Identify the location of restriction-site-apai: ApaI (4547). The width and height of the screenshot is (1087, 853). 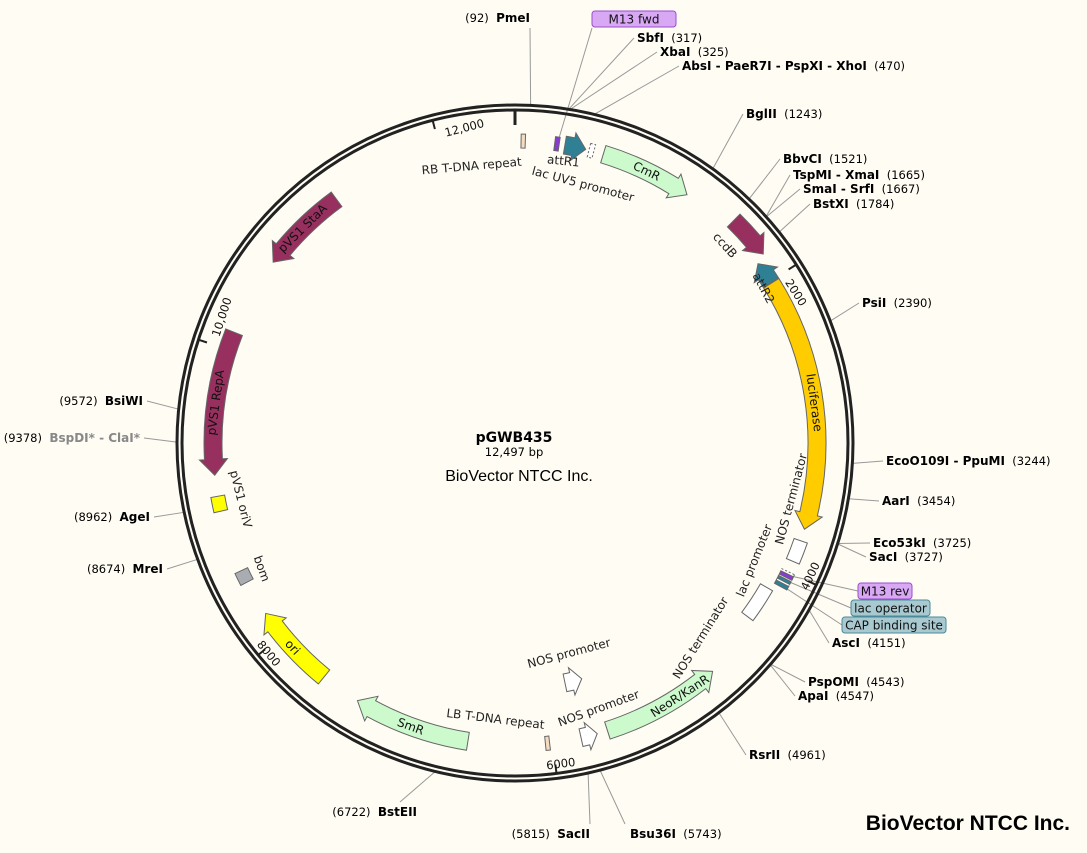
(836, 696).